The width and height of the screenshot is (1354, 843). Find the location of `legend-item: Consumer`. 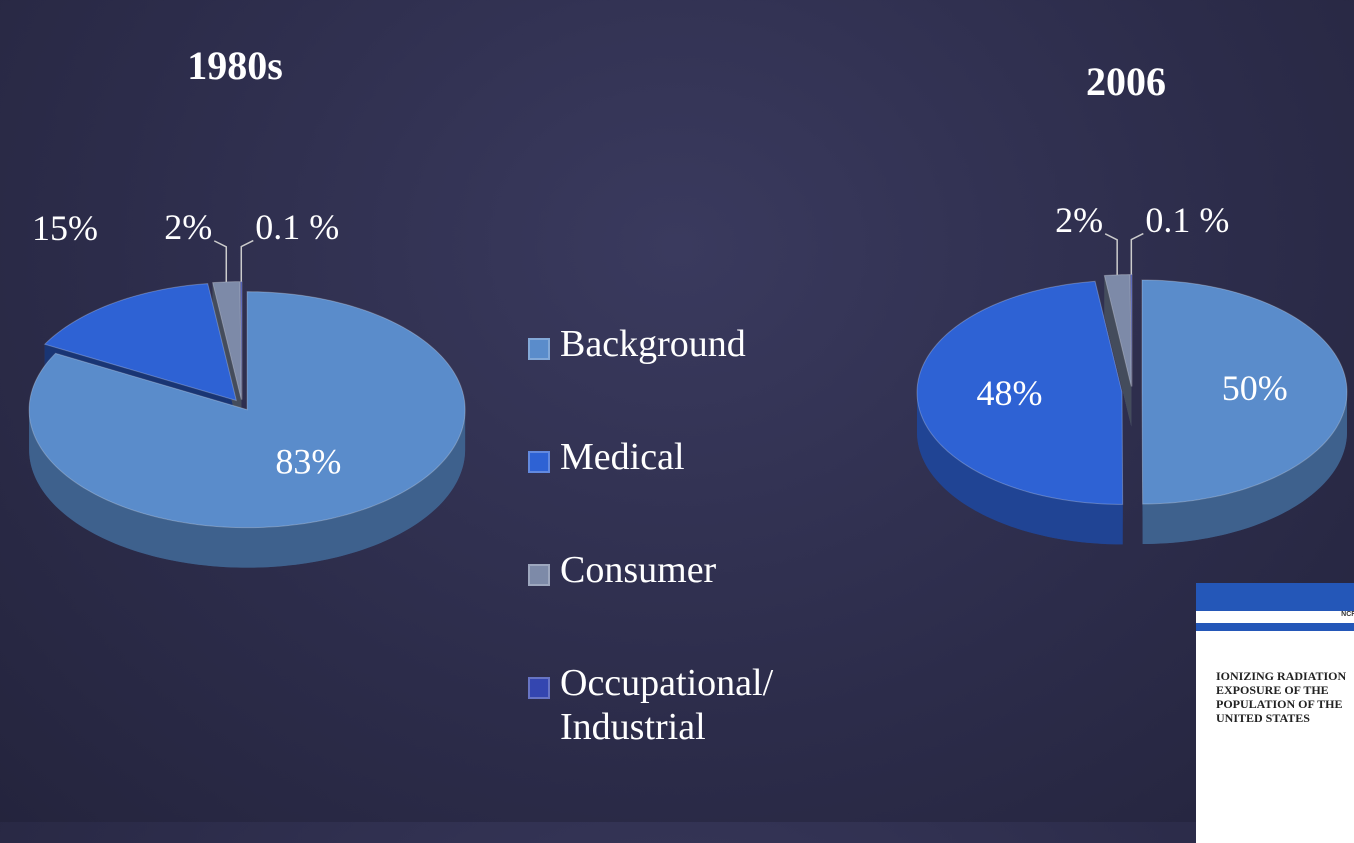

legend-item: Consumer is located at coordinates (678, 604).